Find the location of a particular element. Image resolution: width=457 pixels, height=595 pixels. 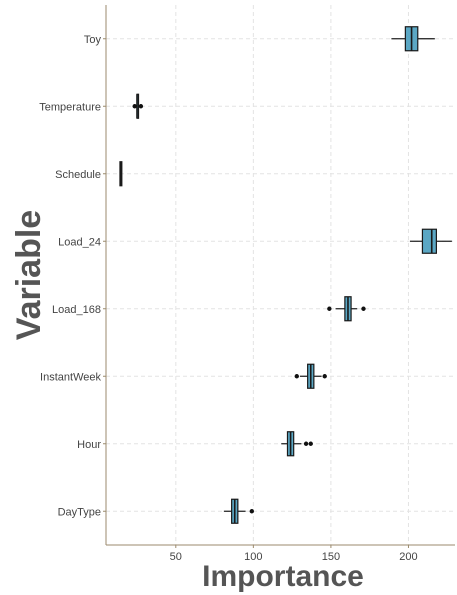

x-tick-label: 200 is located at coordinates (408, 557).